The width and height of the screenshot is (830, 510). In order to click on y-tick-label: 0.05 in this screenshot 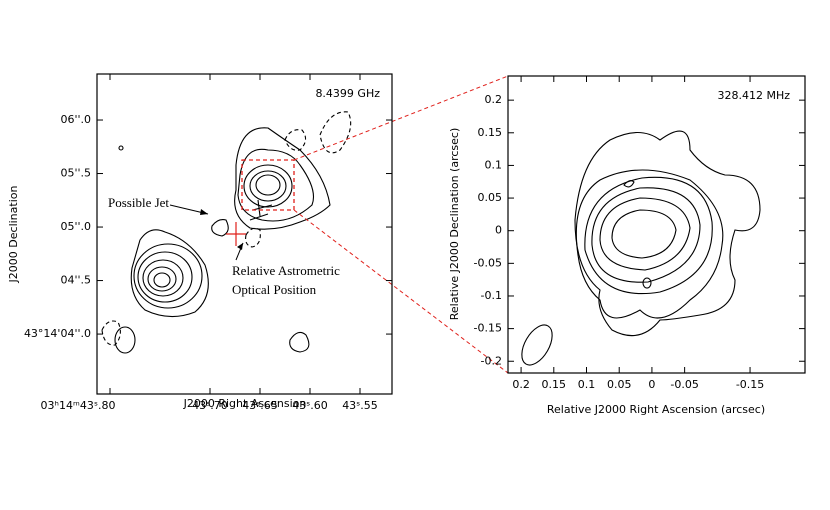, I will do `click(490, 197)`.